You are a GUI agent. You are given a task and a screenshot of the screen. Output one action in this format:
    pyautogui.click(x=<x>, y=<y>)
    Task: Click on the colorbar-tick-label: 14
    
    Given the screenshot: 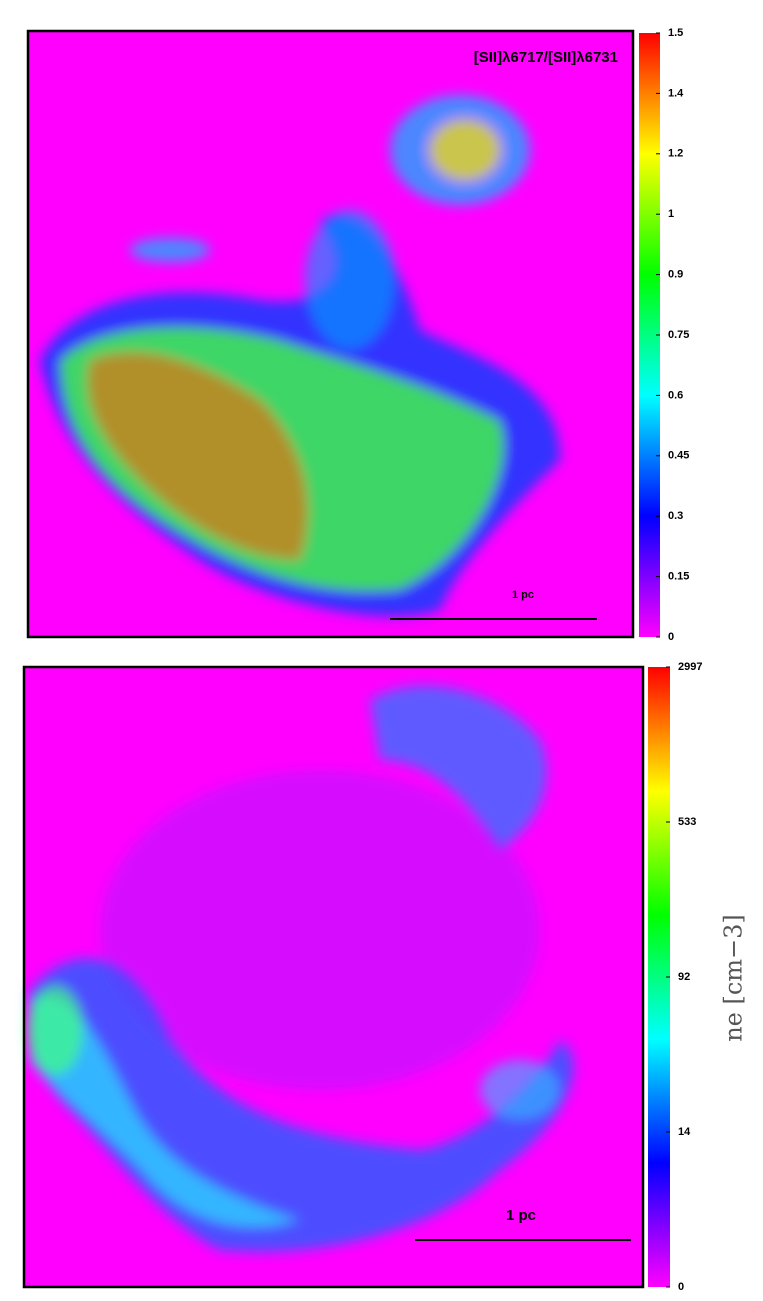 What is the action you would take?
    pyautogui.click(x=684, y=1132)
    